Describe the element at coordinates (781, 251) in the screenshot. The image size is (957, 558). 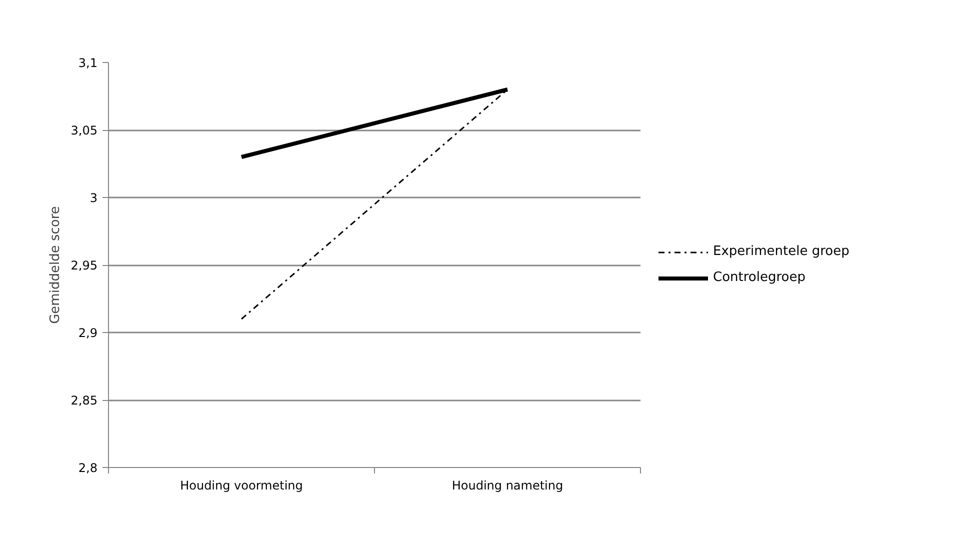
I see `legend-label: Experimentele groep` at that location.